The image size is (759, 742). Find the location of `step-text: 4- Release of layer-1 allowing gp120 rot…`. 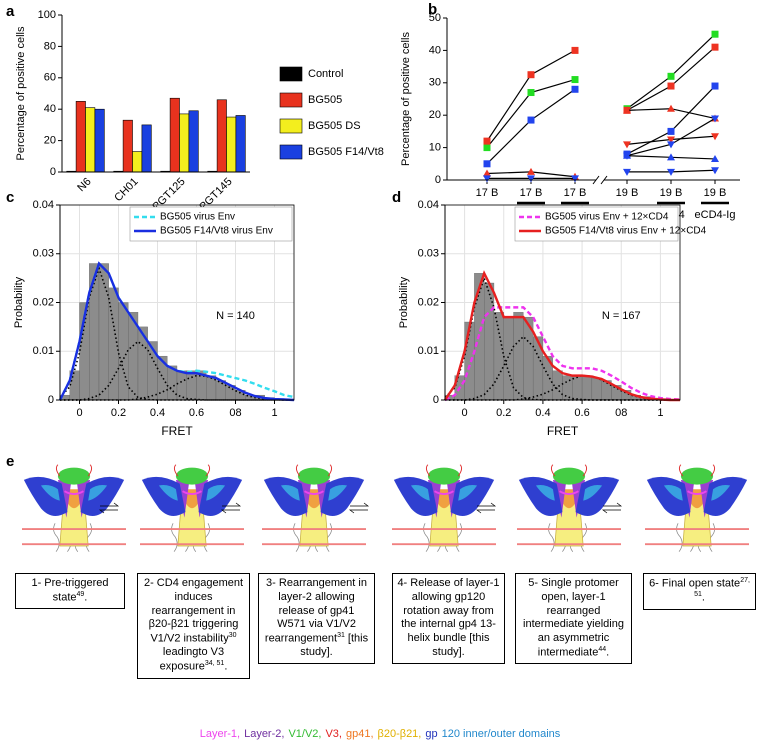

step-text: 4- Release of layer-1 allowing gp120 rot… is located at coordinates (448, 617).